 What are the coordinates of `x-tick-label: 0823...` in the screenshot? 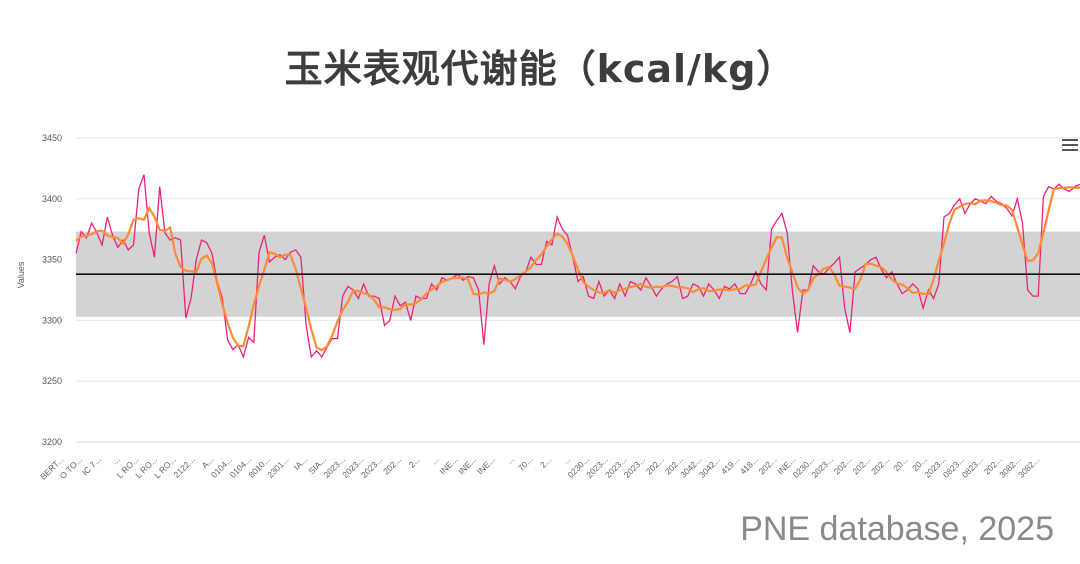 It's located at (972, 466).